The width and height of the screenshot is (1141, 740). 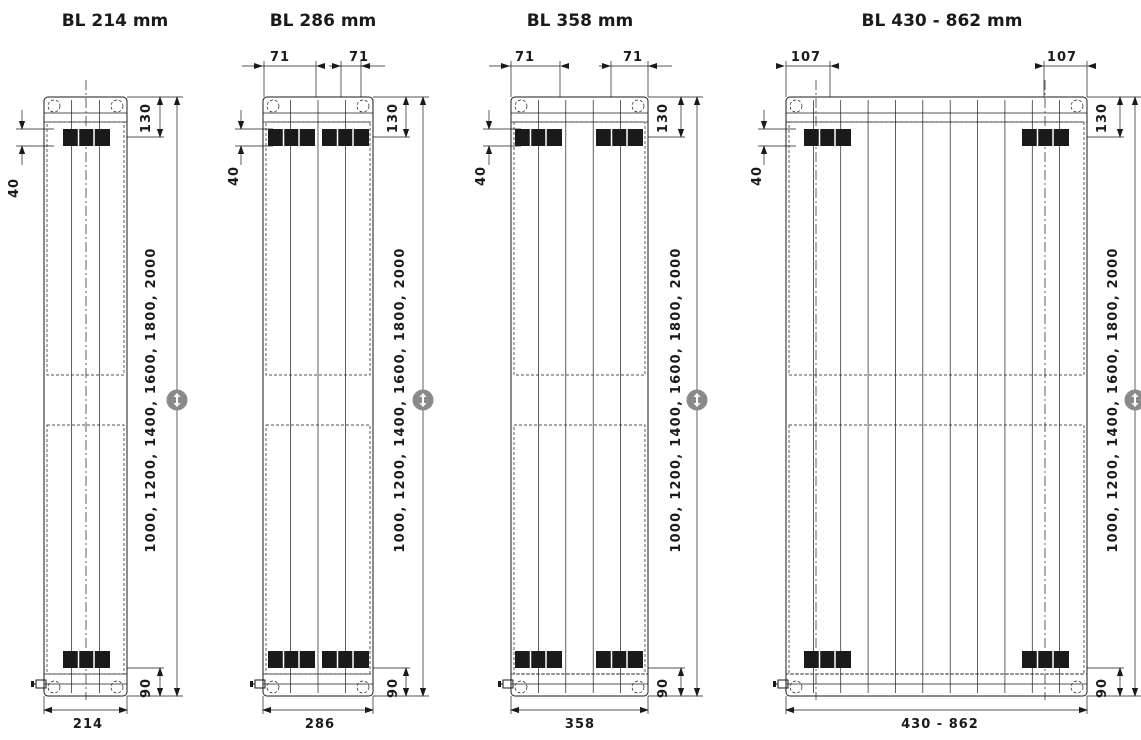 What do you see at coordinates (86, 659) in the screenshot?
I see `rad-0-bottom-bracket` at bounding box center [86, 659].